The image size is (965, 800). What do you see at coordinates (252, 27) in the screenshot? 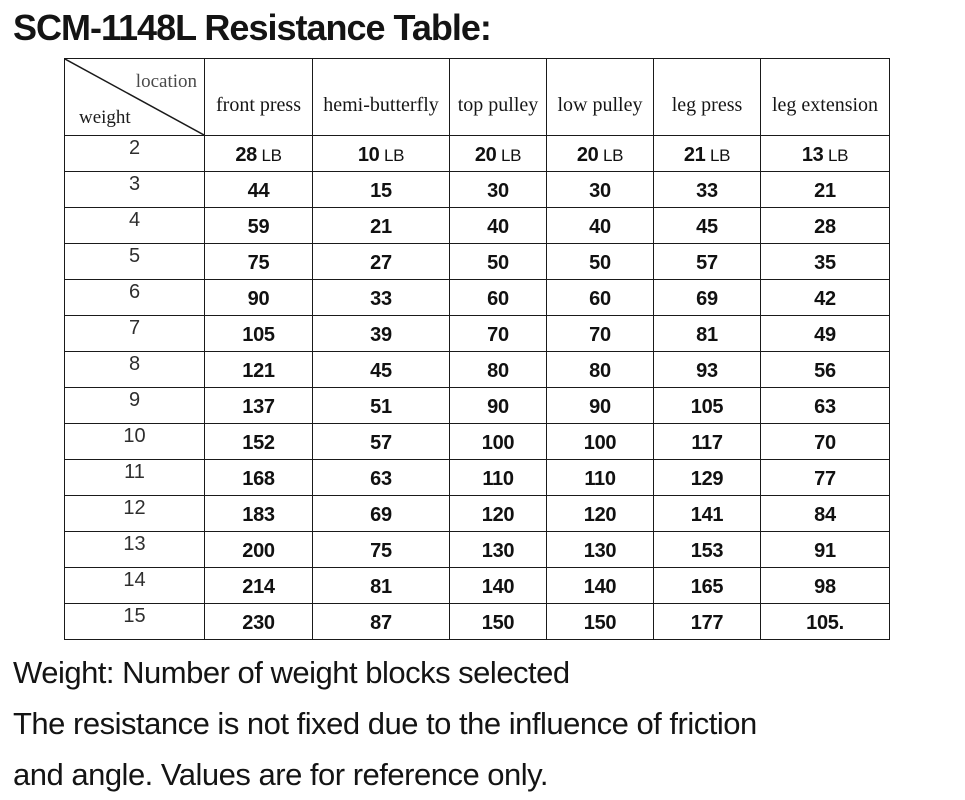
I see `page-title: SCM-1148L Resistance Table:` at bounding box center [252, 27].